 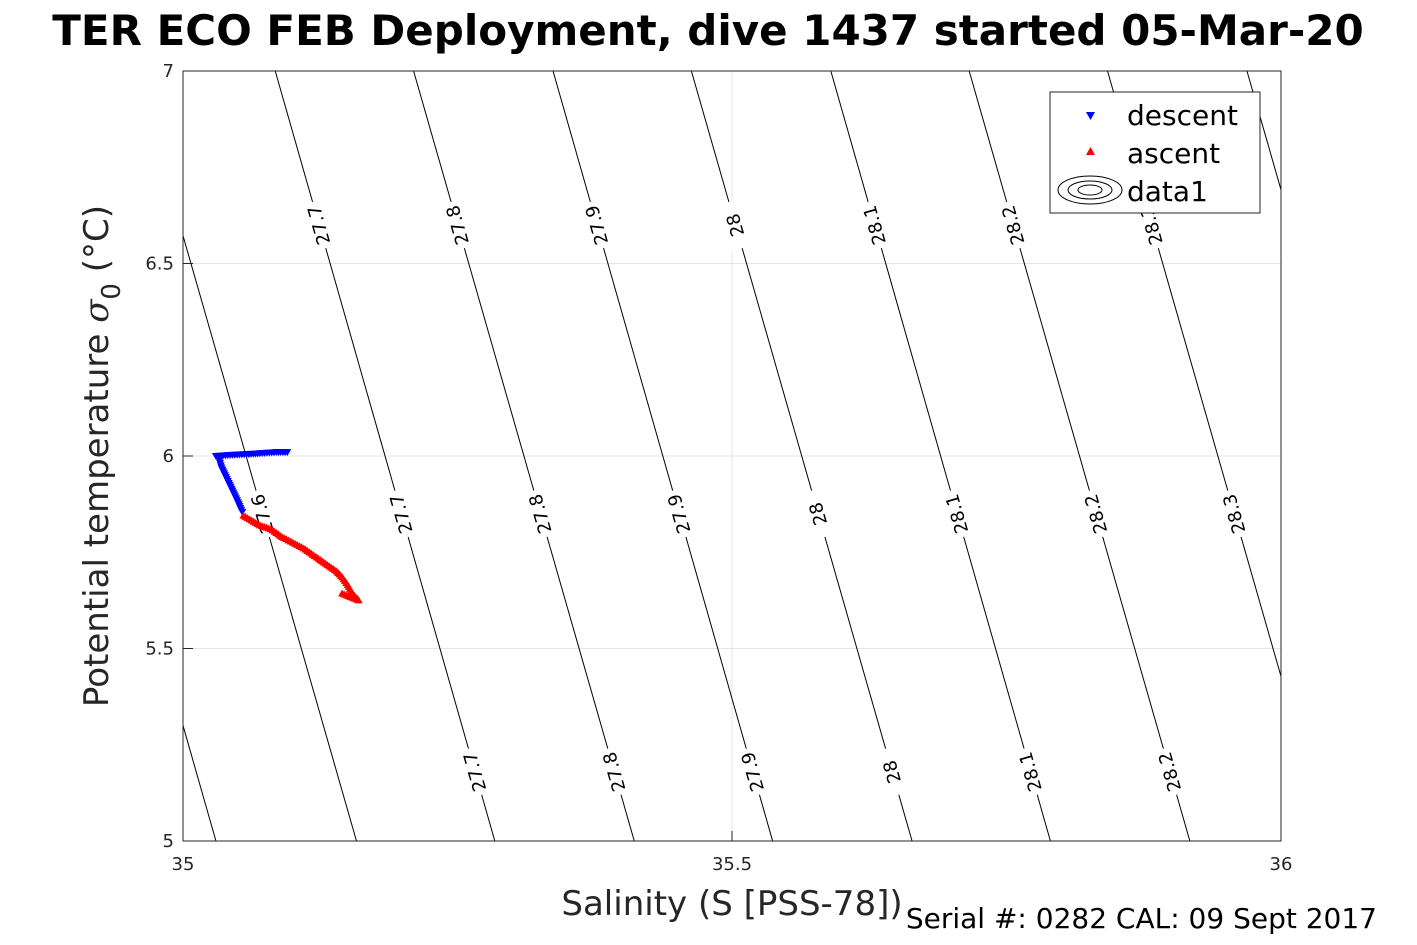 I want to click on legend-descent-marker, so click(x=1090, y=116).